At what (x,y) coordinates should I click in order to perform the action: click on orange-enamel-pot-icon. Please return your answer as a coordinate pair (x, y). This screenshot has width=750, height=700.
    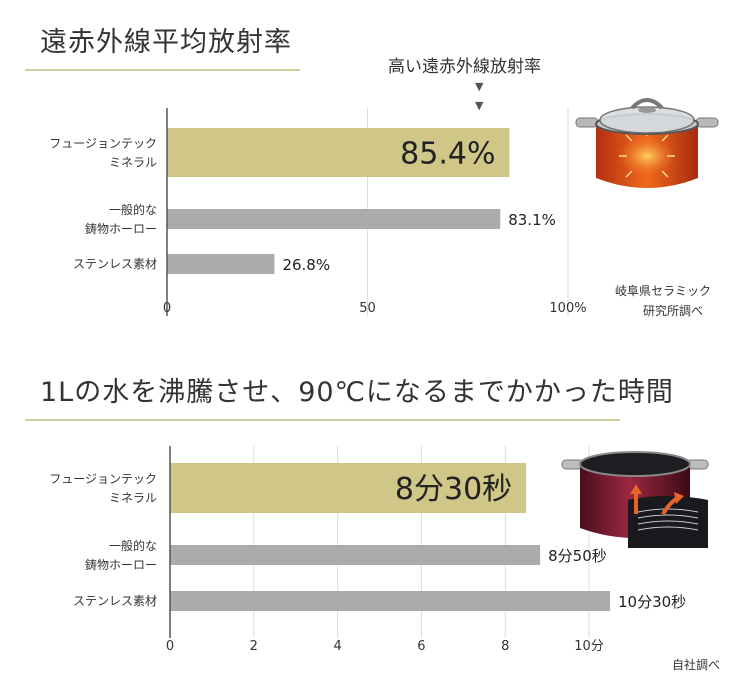
    Looking at the image, I should click on (647, 141).